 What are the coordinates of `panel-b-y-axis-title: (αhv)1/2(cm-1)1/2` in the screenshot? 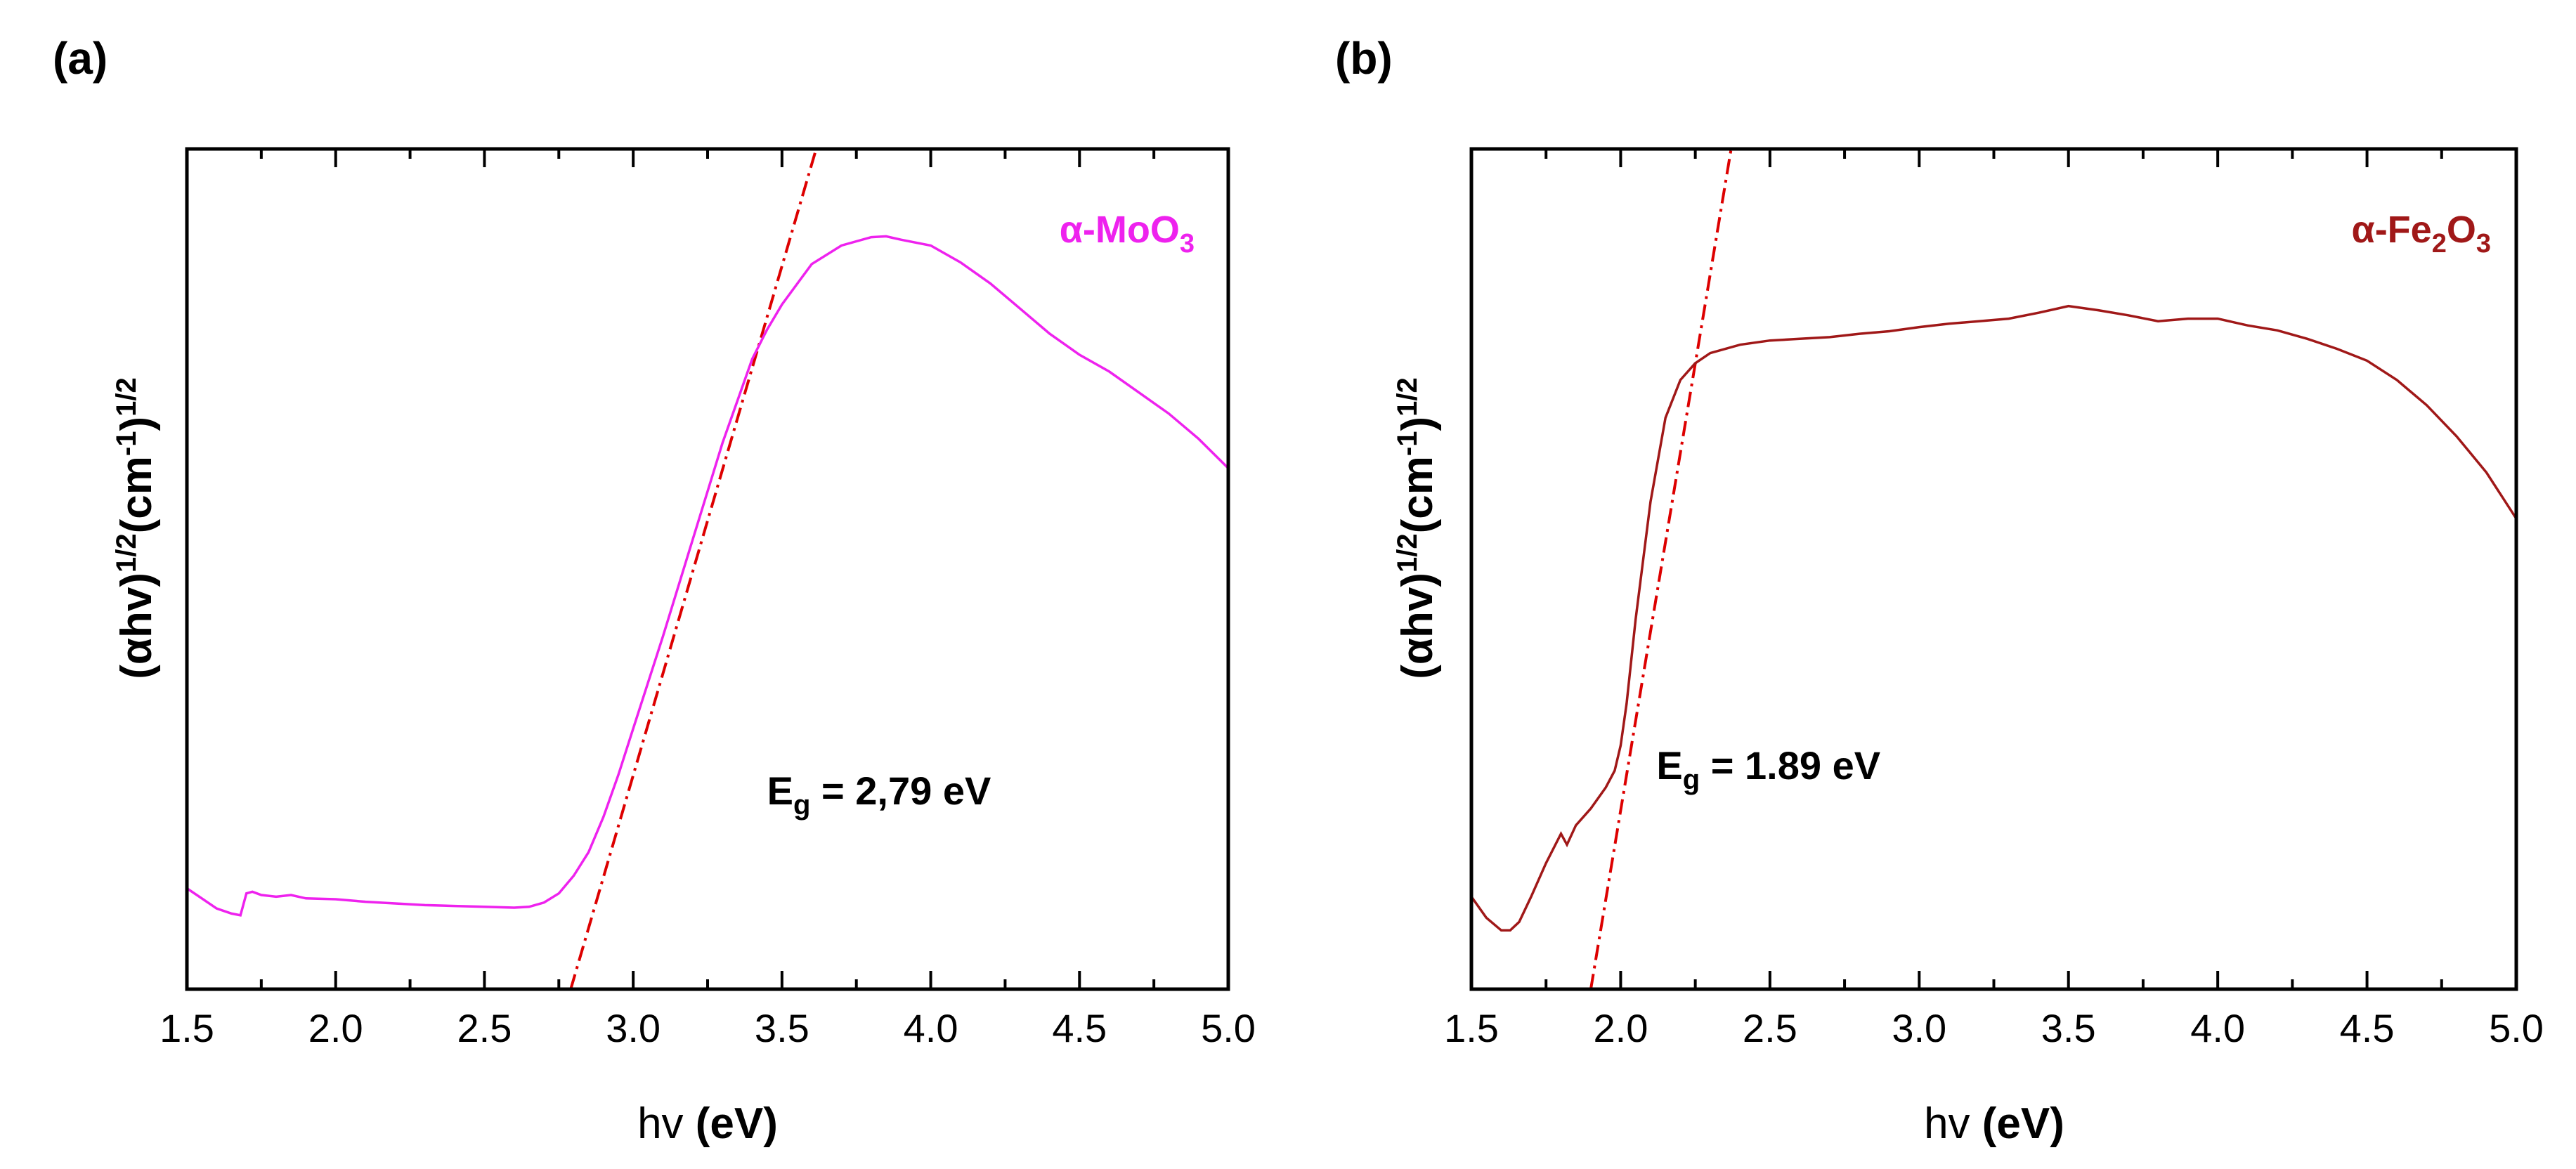 It's located at (1417, 528).